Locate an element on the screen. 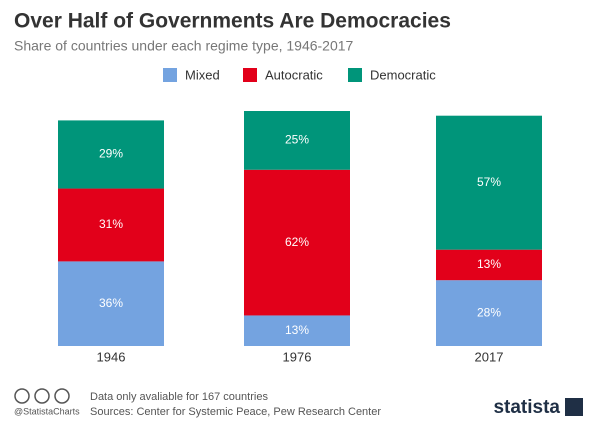 The height and width of the screenshot is (427, 600). legend-label: Autocratic is located at coordinates (294, 74).